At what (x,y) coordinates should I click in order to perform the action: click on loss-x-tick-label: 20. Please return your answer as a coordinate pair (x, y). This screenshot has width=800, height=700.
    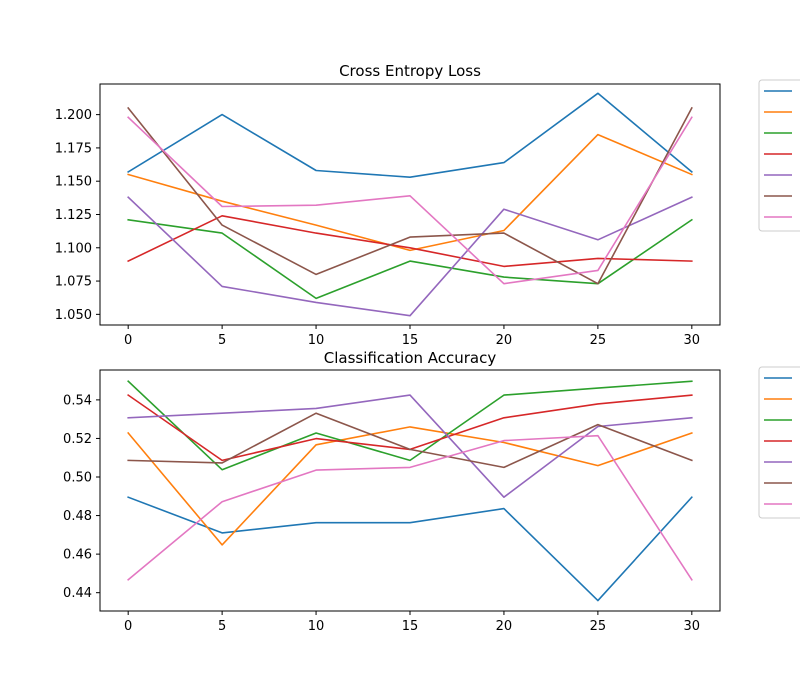
    Looking at the image, I should click on (504, 340).